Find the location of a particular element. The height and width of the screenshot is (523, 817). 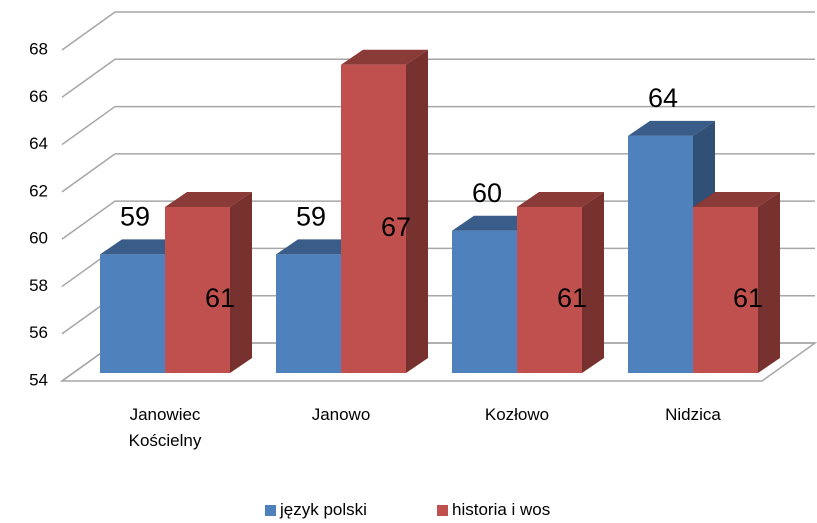

y-tick-label: 58 is located at coordinates (38, 285).